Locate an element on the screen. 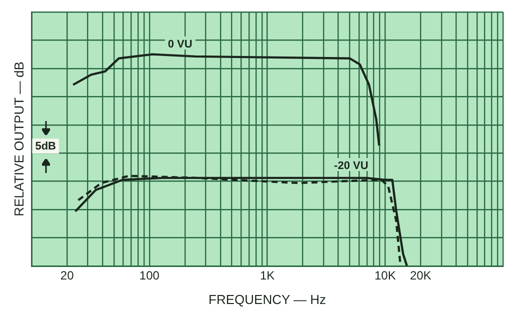  x-tick-label: 20K is located at coordinates (421, 275).